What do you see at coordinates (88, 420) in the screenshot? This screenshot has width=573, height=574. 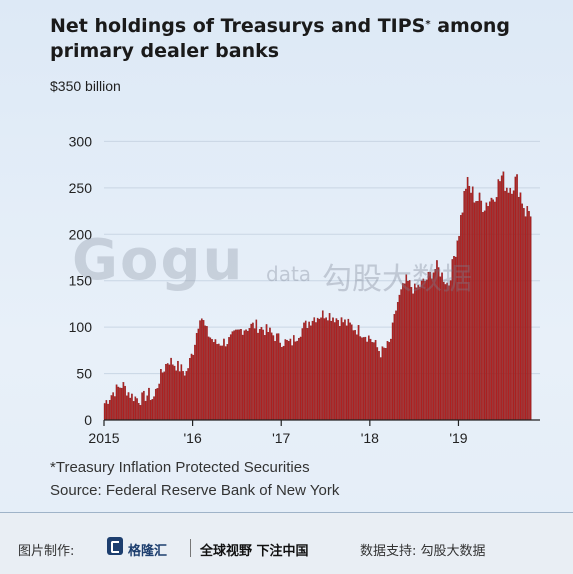 I see `y-tick-label: 0` at bounding box center [88, 420].